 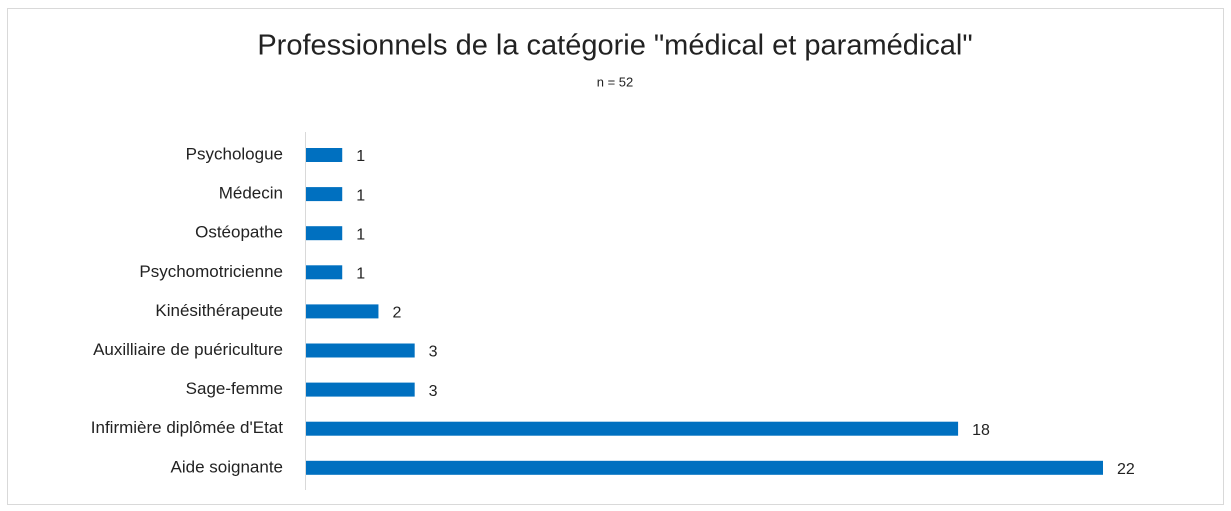 What do you see at coordinates (981, 430) in the screenshot?
I see `data-label: 18` at bounding box center [981, 430].